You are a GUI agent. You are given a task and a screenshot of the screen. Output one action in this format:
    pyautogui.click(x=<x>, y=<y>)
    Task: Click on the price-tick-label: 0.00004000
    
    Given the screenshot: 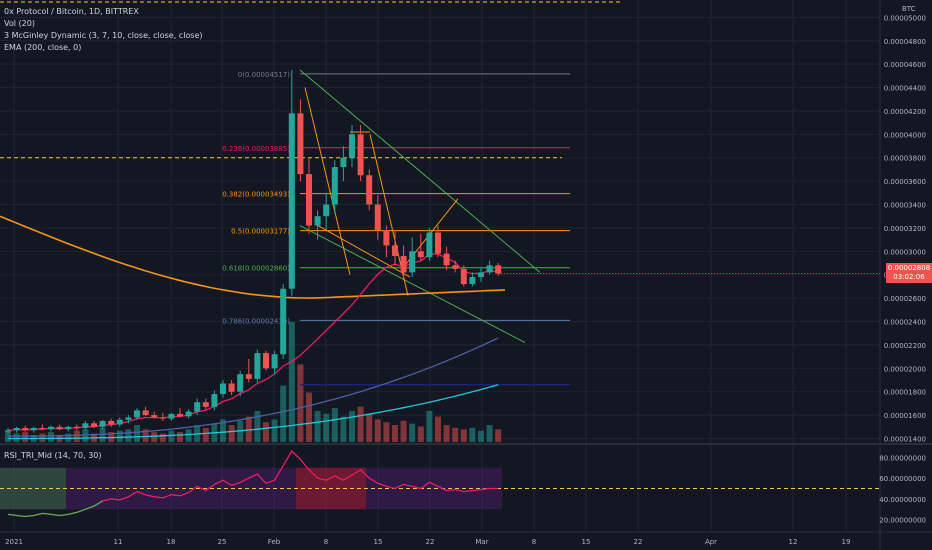 What is the action you would take?
    pyautogui.click(x=905, y=135)
    